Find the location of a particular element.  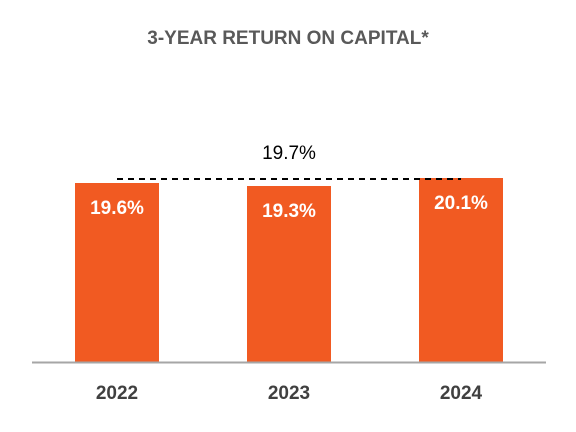

bar-labels-group: 19.6% 19.3% 20.1% is located at coordinates (289, 207).